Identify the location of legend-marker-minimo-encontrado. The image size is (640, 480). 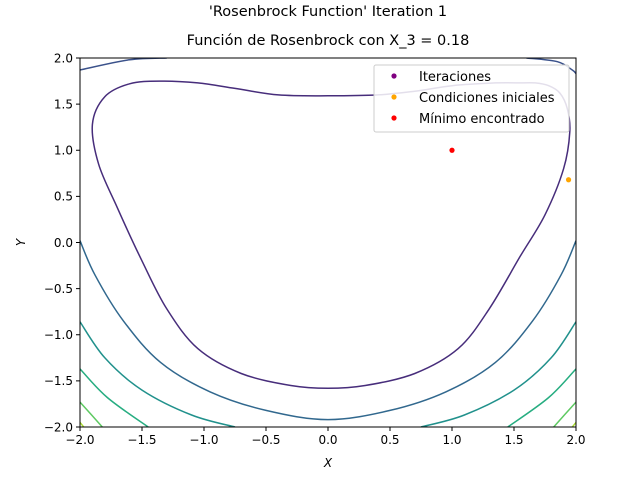
(394, 118).